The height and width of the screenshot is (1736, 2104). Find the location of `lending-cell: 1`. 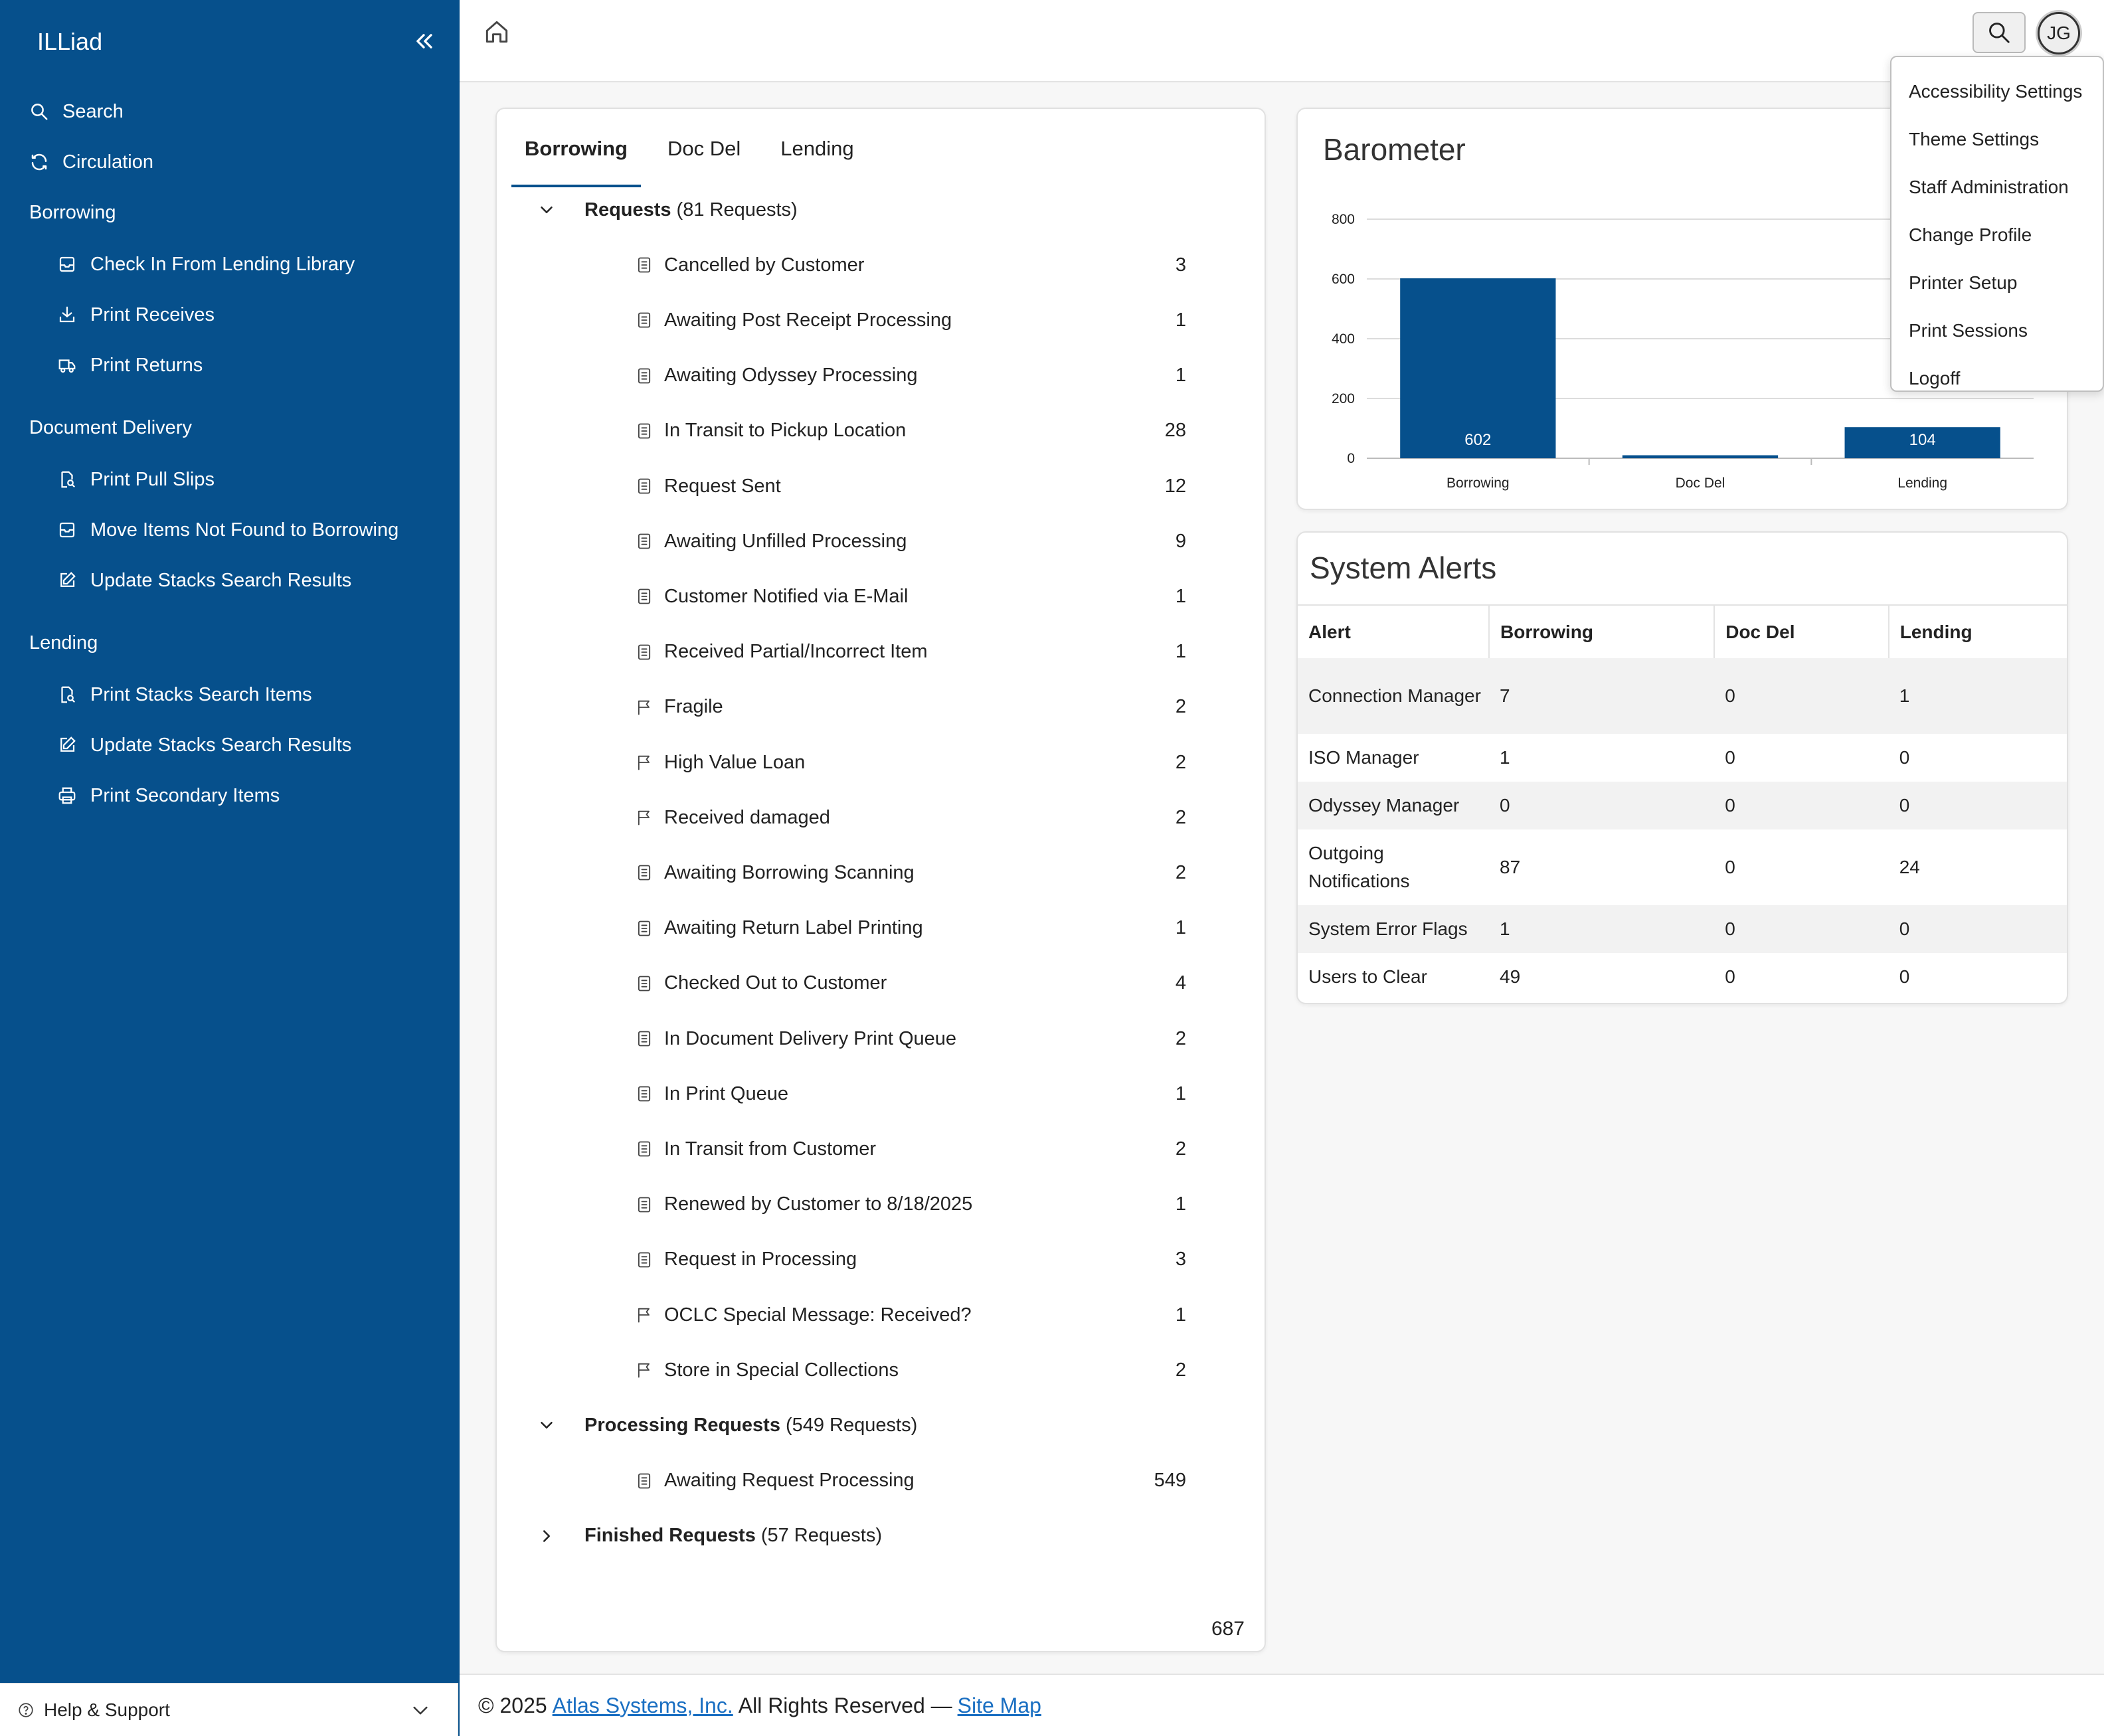

lending-cell: 1 is located at coordinates (1977, 696).